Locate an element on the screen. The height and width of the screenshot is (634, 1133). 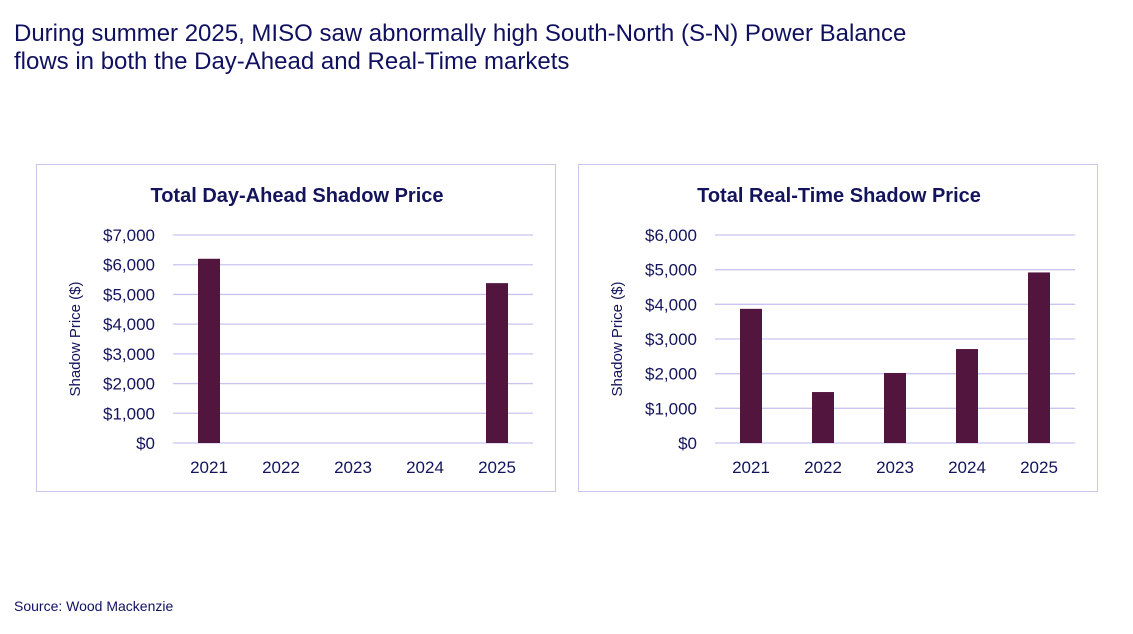
day-ahead-chart-title: Total Day-Ahead Shadow Price is located at coordinates (296, 196).